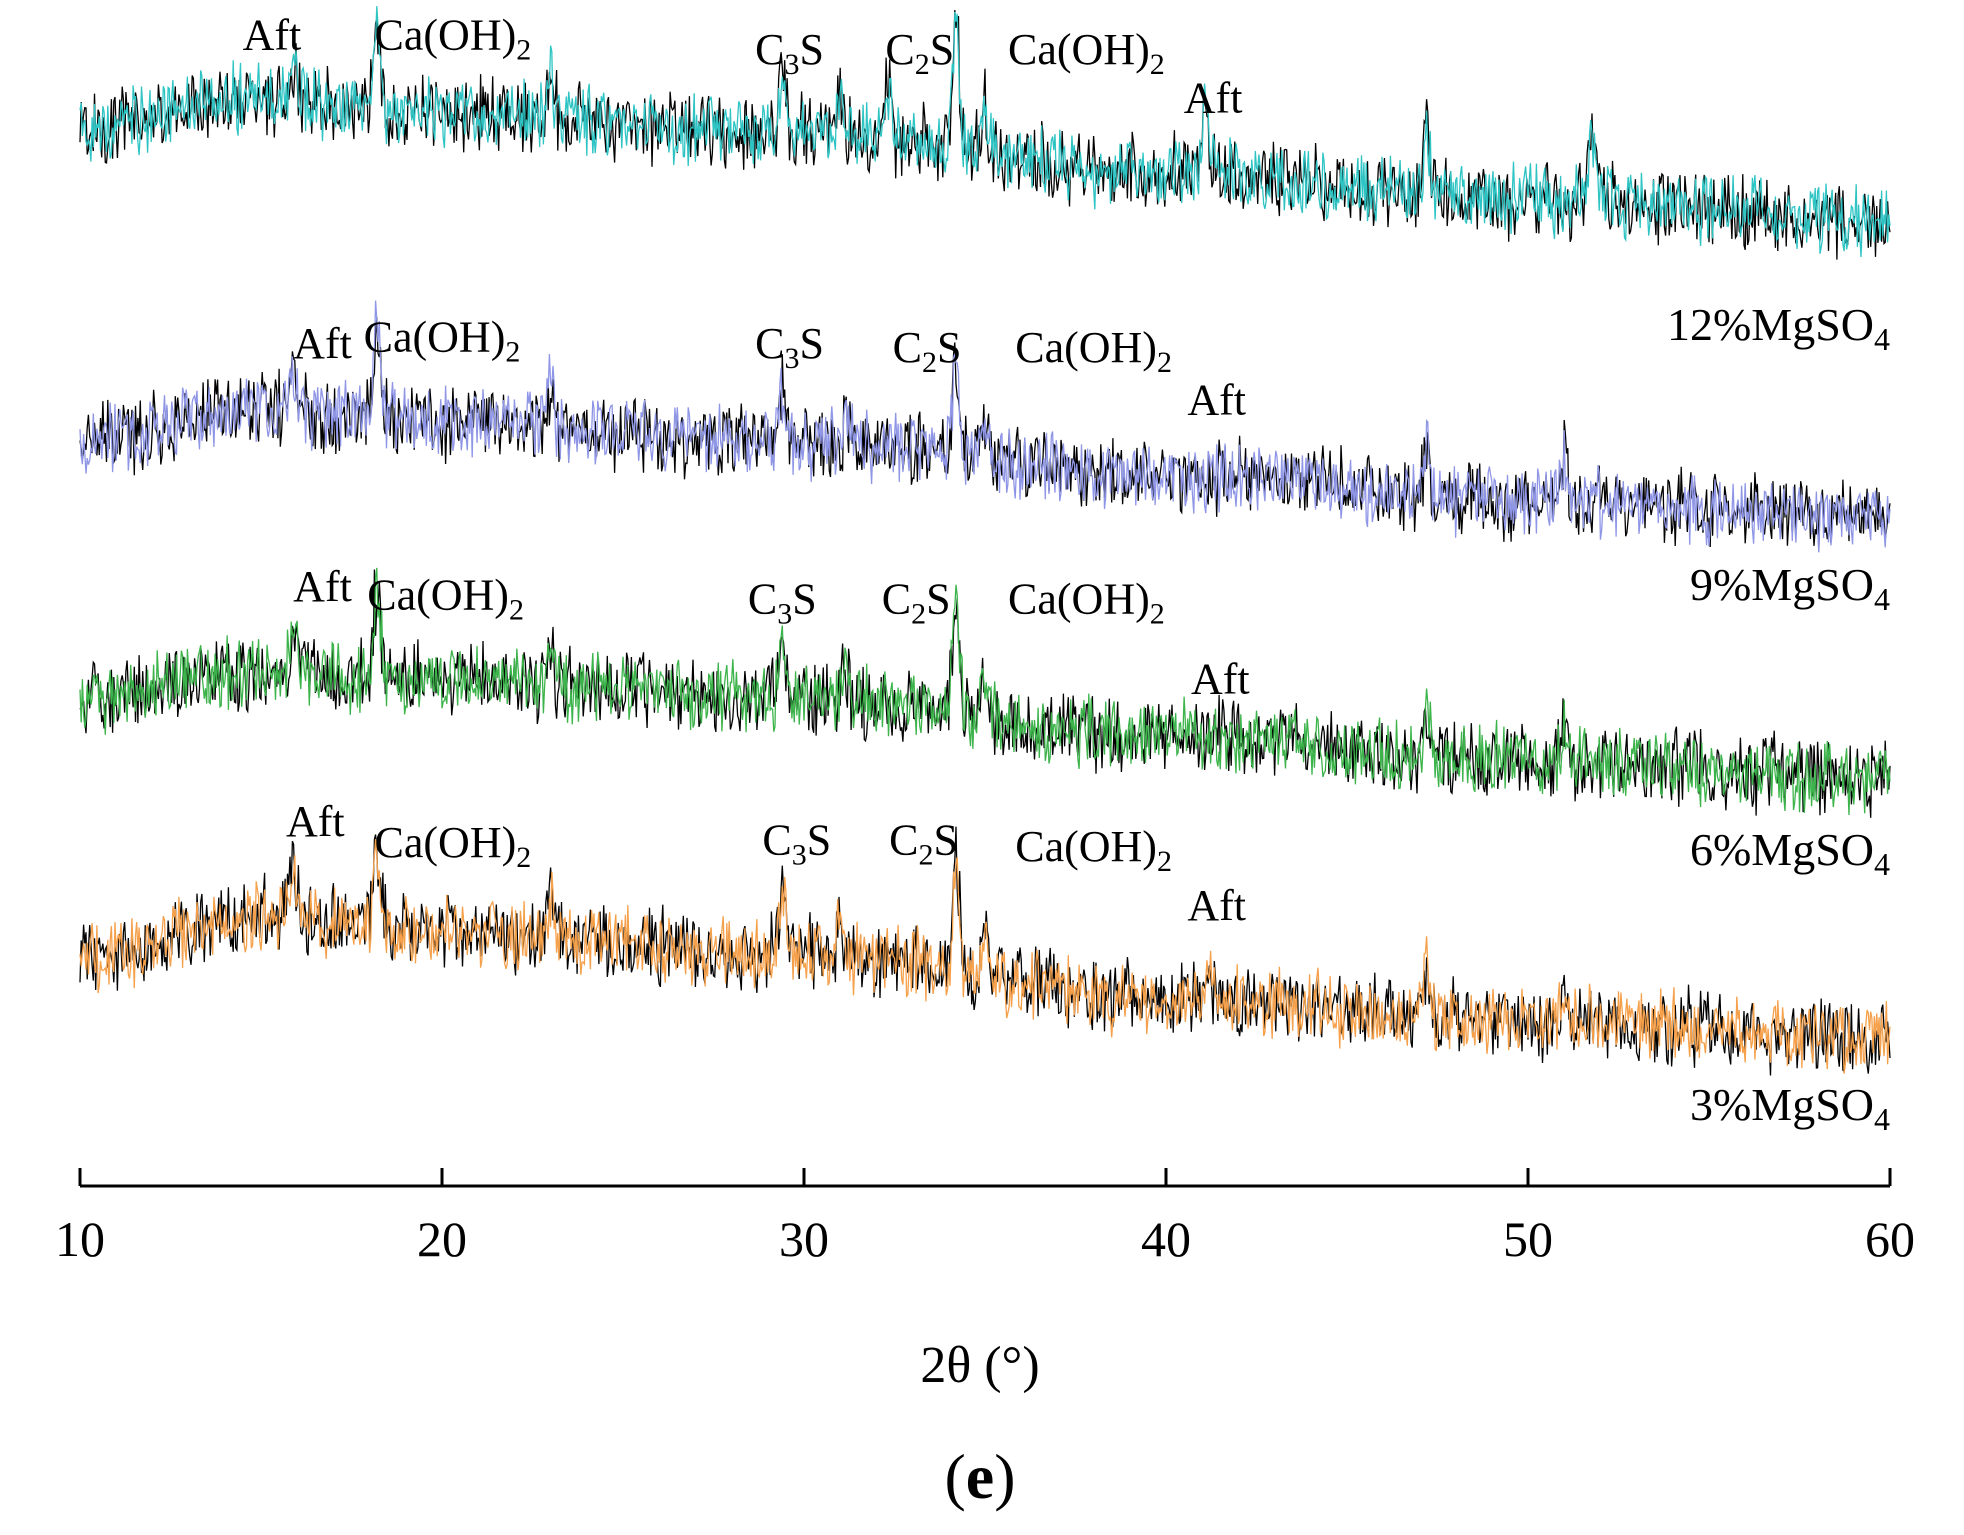 Image resolution: width=1964 pixels, height=1535 pixels. I want to click on series-4-pattern-line, so click(985, 956).